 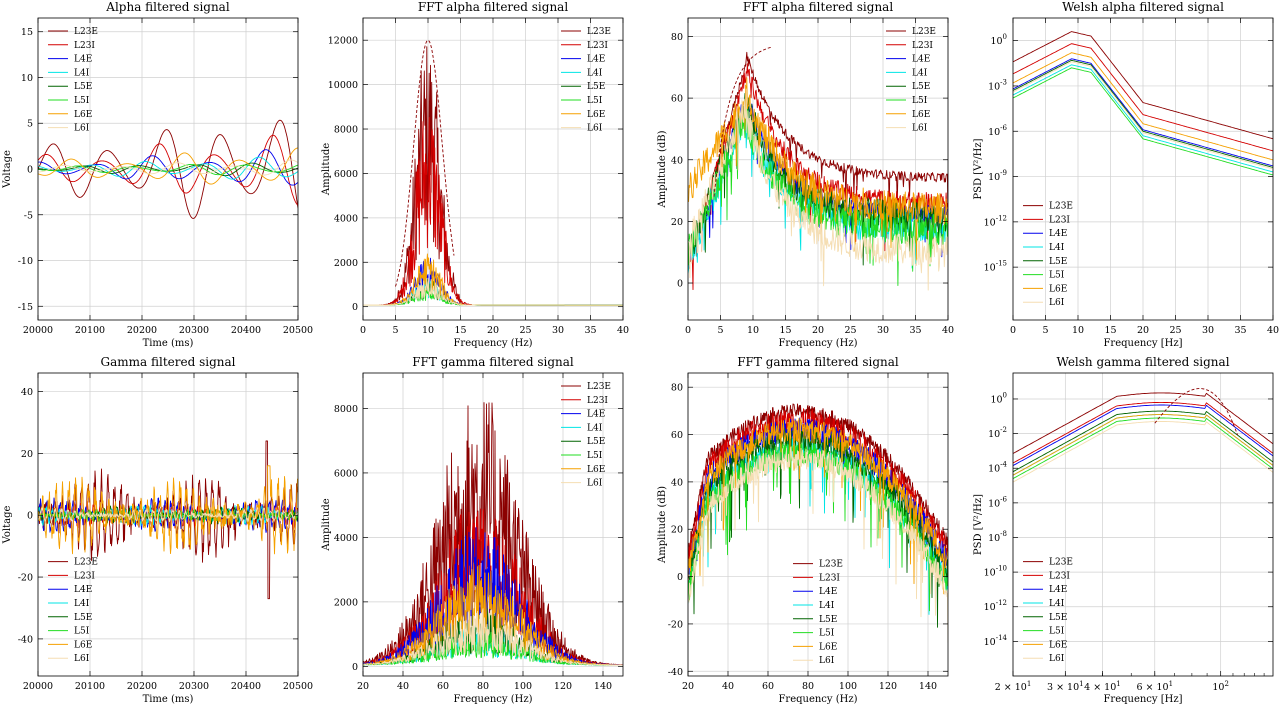 What do you see at coordinates (168, 524) in the screenshot?
I see `axes-frame` at bounding box center [168, 524].